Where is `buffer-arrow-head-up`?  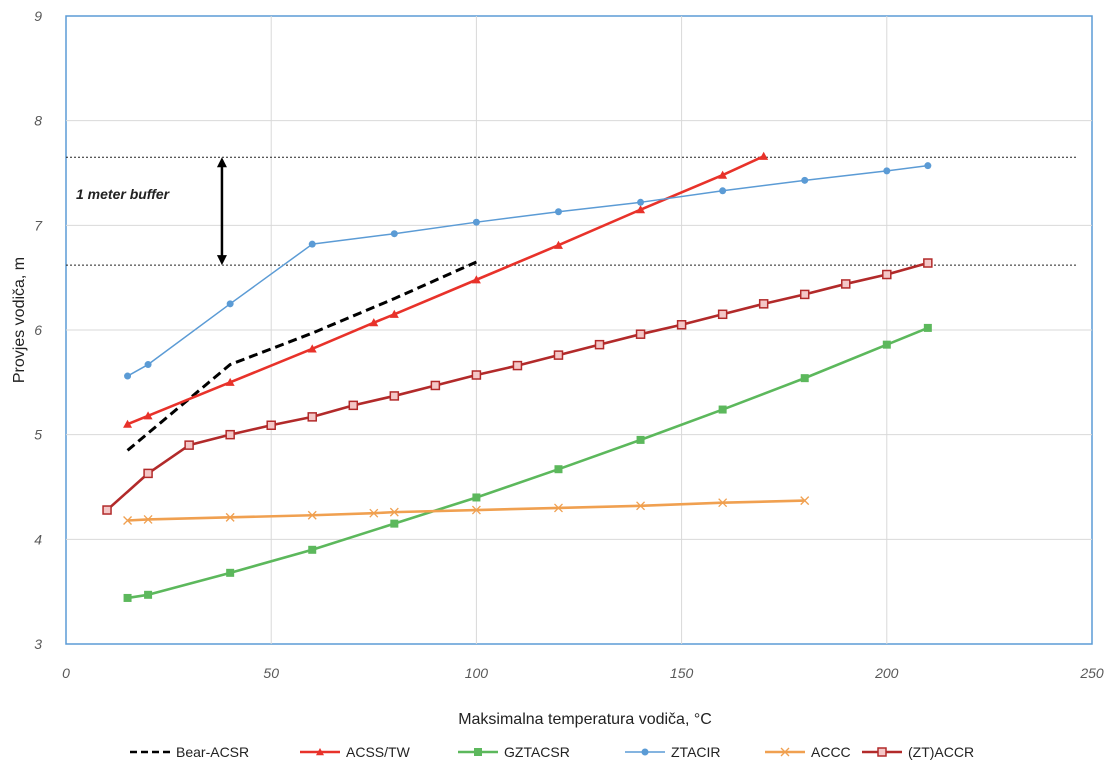
buffer-arrow-head-up is located at coordinates (221, 162).